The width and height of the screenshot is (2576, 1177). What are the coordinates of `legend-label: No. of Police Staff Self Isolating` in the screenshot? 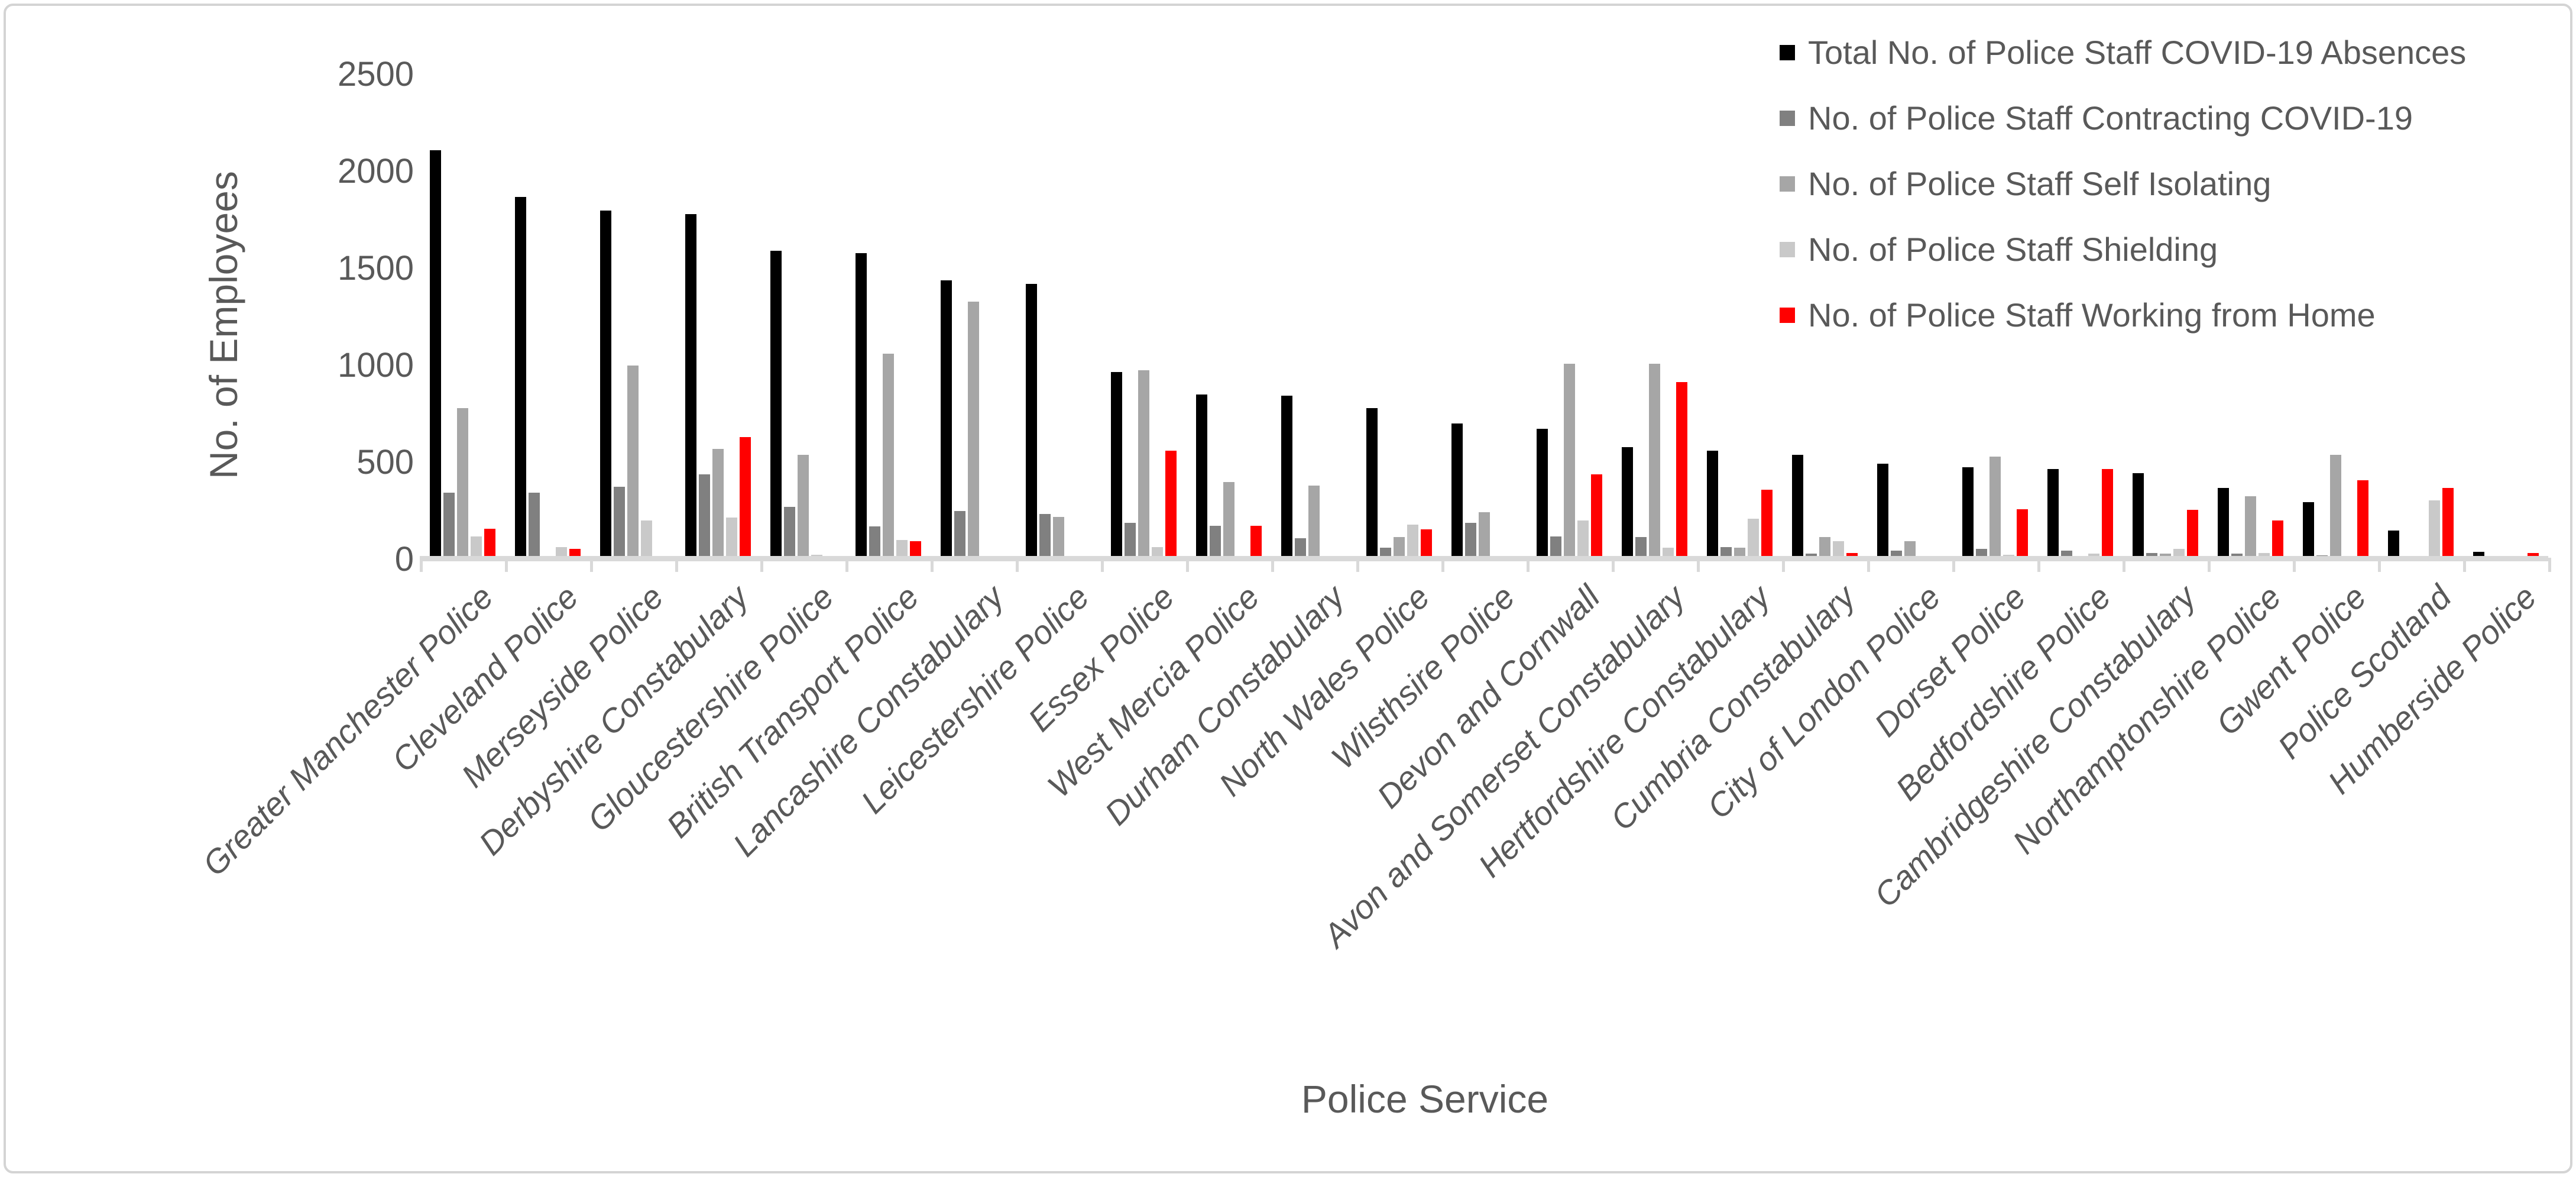 It's located at (2040, 183).